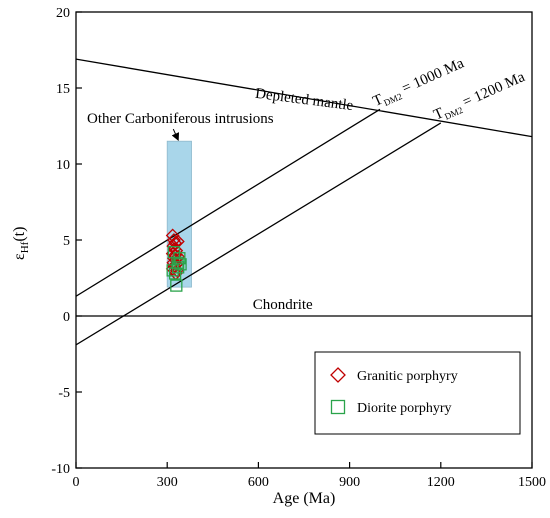  What do you see at coordinates (338, 407) in the screenshot?
I see `legend-diorite-marker` at bounding box center [338, 407].